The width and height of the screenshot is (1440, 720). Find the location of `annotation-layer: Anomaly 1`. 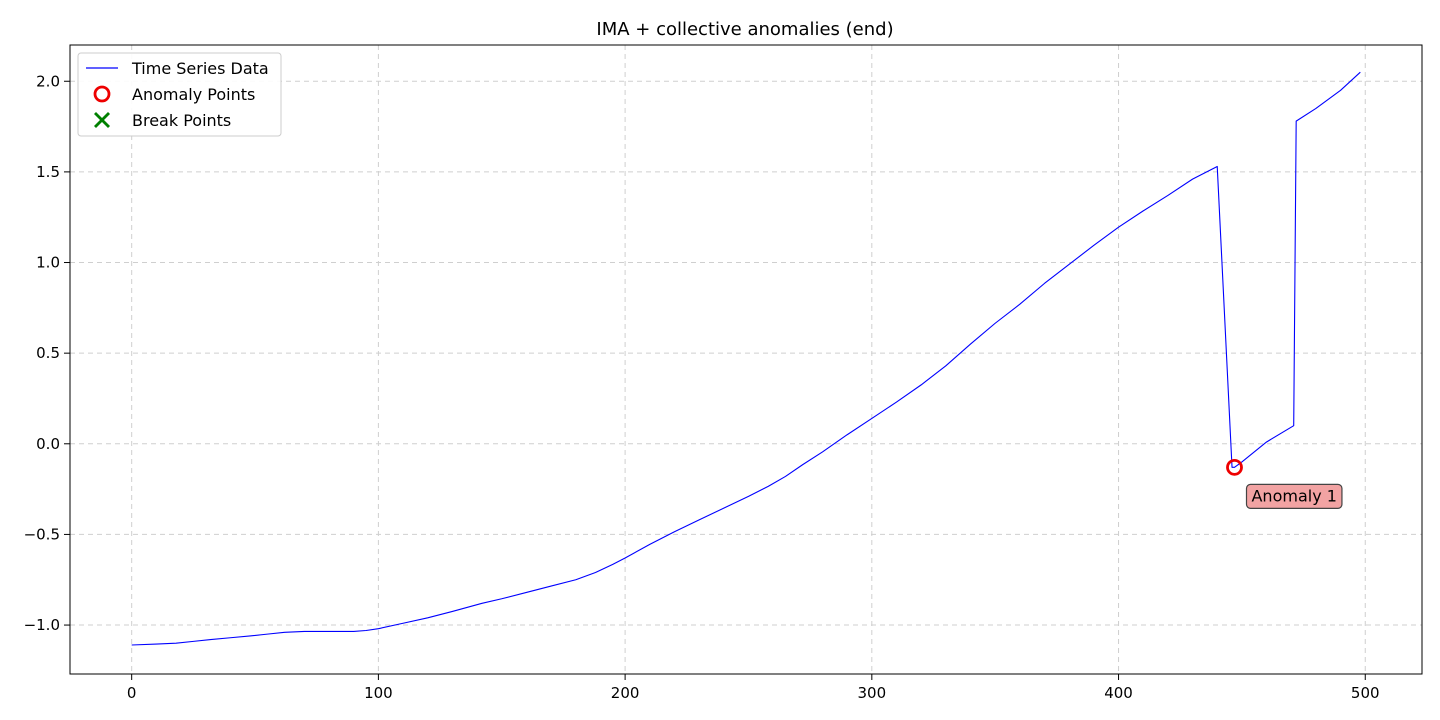

annotation-layer: Anomaly 1 is located at coordinates (1294, 496).